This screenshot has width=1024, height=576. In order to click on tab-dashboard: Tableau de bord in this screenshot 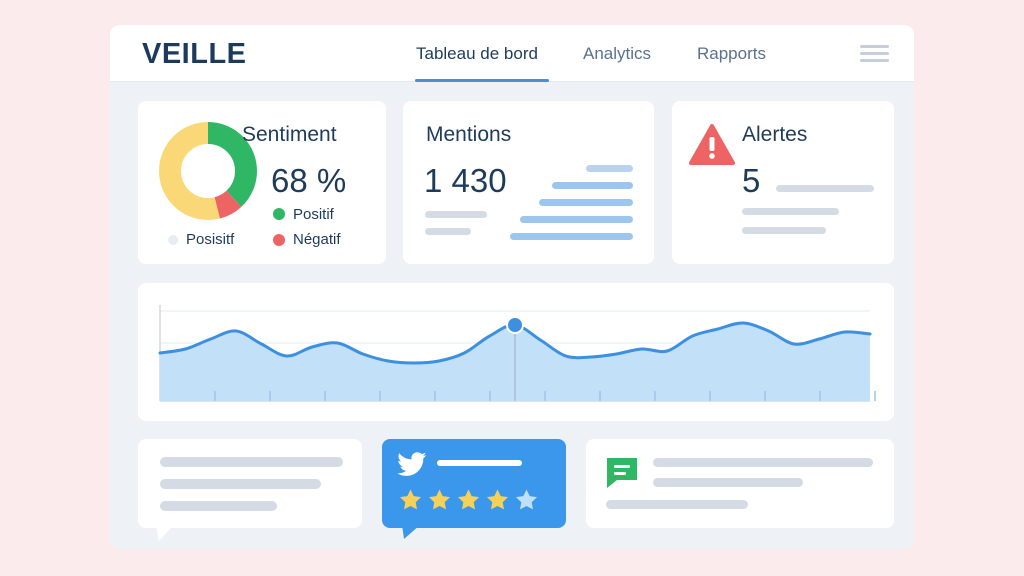, I will do `click(477, 53)`.